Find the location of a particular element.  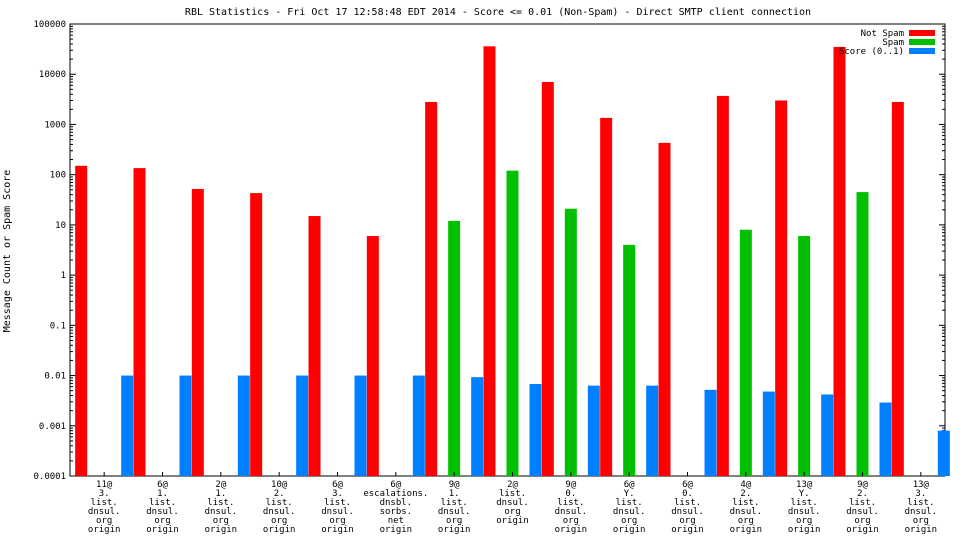

y-axis-label: Message Count or Spam Score is located at coordinates (7, 251).